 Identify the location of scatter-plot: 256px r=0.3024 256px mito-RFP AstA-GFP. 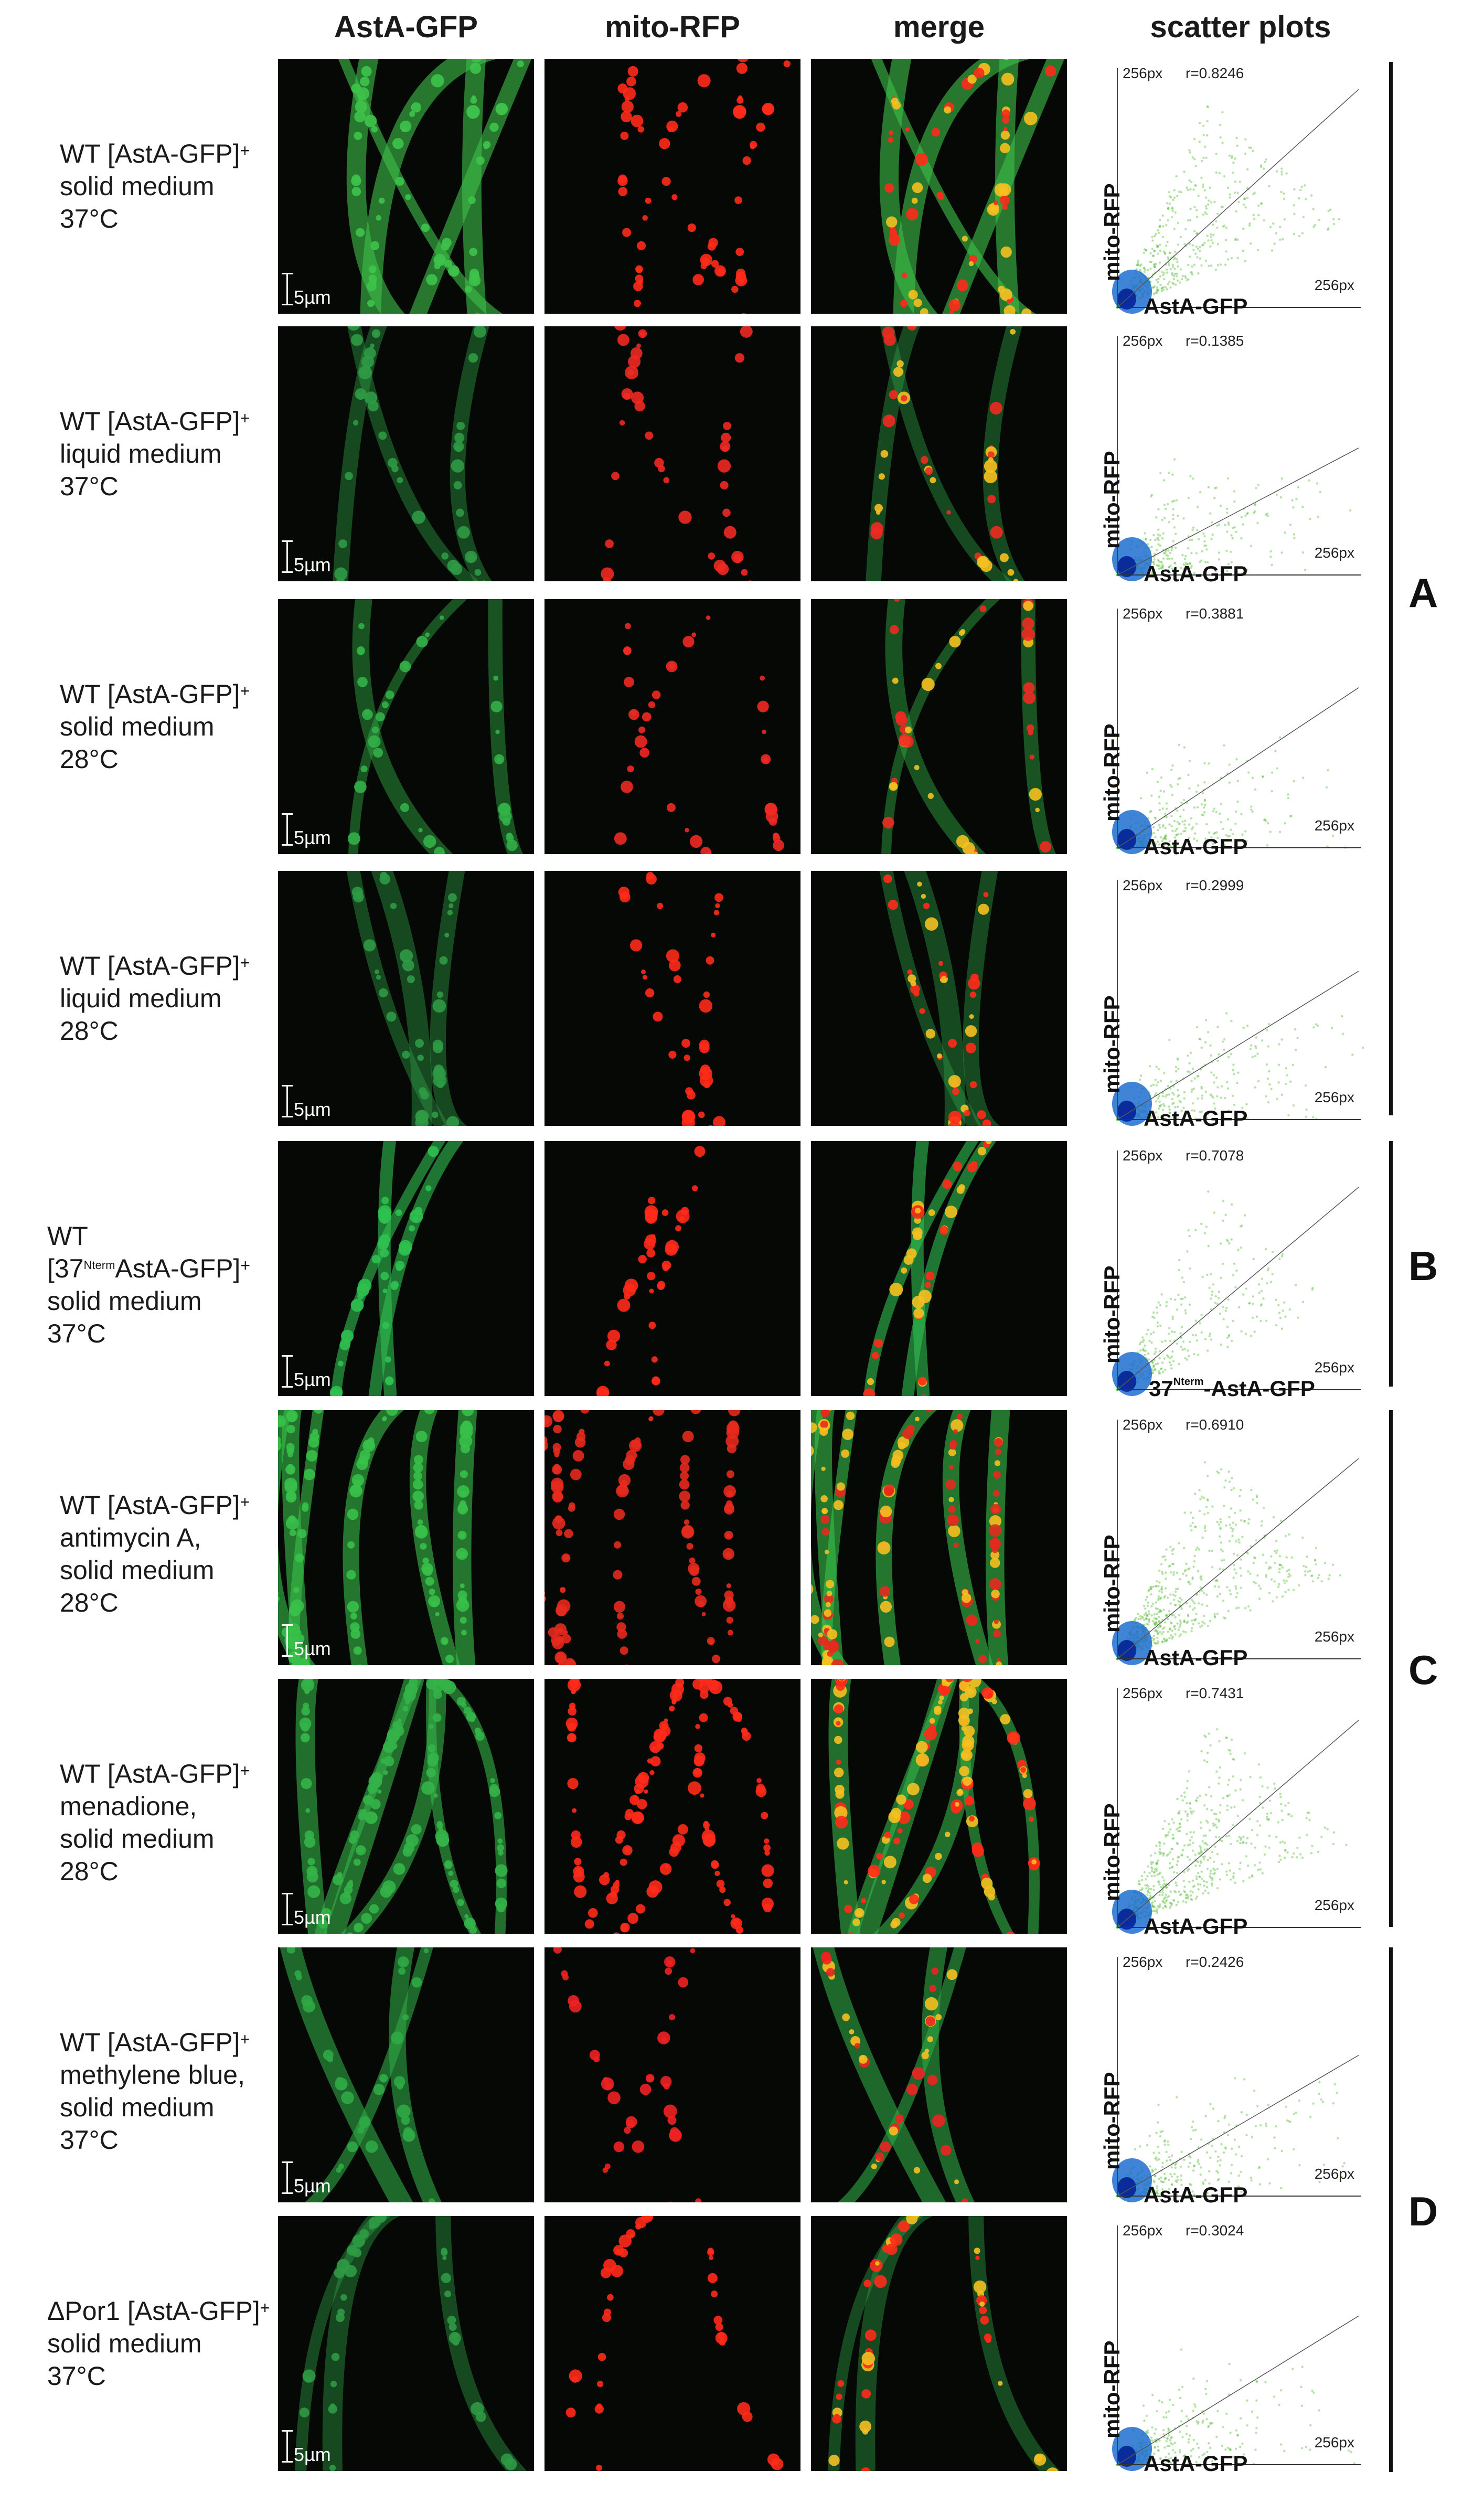
(1231, 2347).